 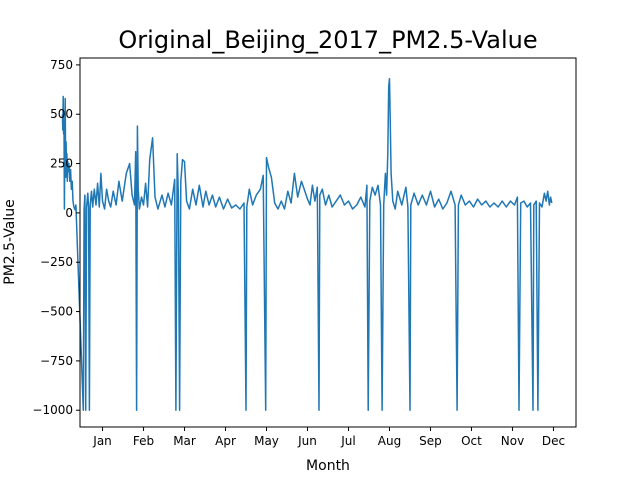 I want to click on x-tick-label: Jul, so click(x=347, y=441).